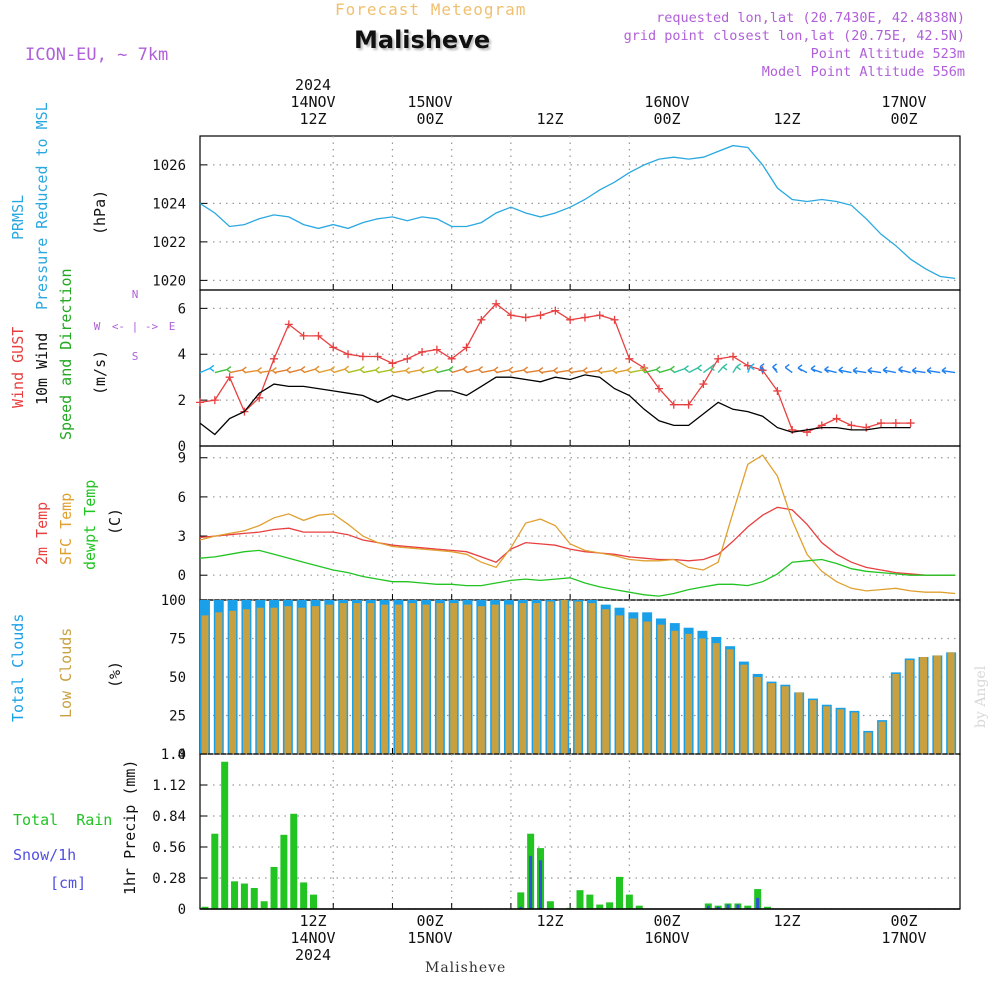 This screenshot has height=1000, width=1000. What do you see at coordinates (580, 831) in the screenshot?
I see `precip-frame` at bounding box center [580, 831].